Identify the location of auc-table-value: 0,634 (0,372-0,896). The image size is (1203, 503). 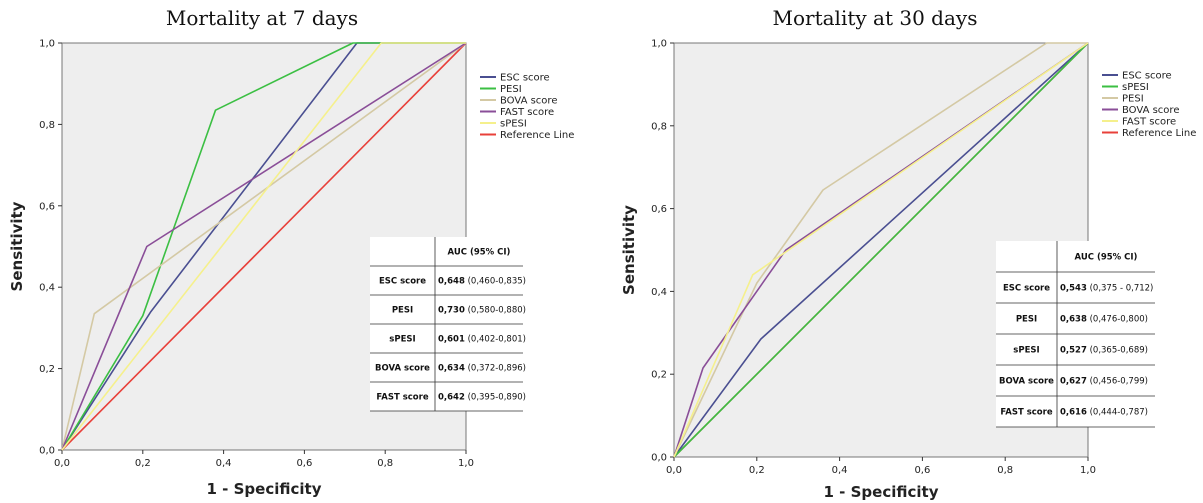
(482, 369).